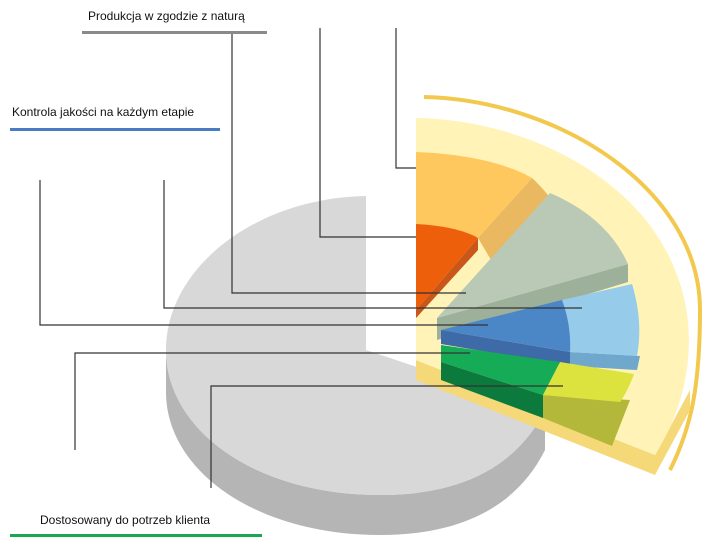 The height and width of the screenshot is (537, 715). I want to click on slice-sky, so click(601, 320).